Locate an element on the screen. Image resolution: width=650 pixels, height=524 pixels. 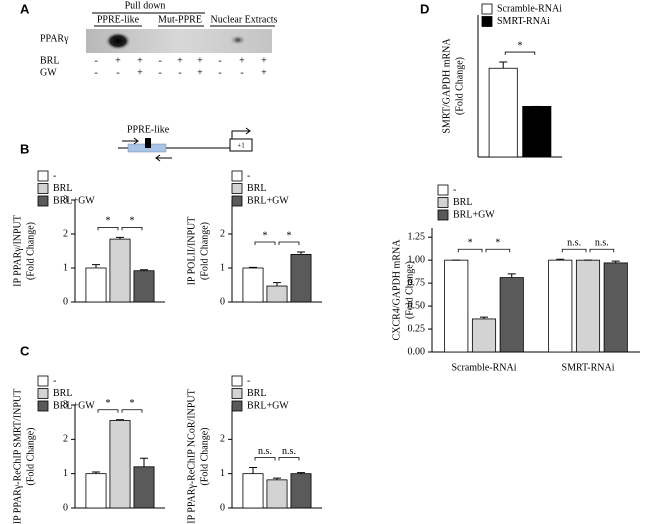
blot-row-label: BRL is located at coordinates (49, 60).